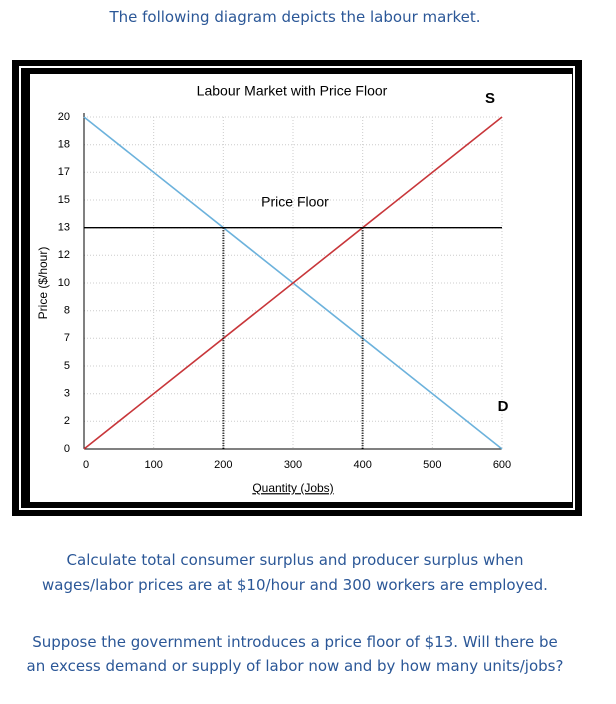 Image resolution: width=616 pixels, height=704 pixels. Describe the element at coordinates (86, 465) in the screenshot. I see `x-tick-label: 0` at that location.